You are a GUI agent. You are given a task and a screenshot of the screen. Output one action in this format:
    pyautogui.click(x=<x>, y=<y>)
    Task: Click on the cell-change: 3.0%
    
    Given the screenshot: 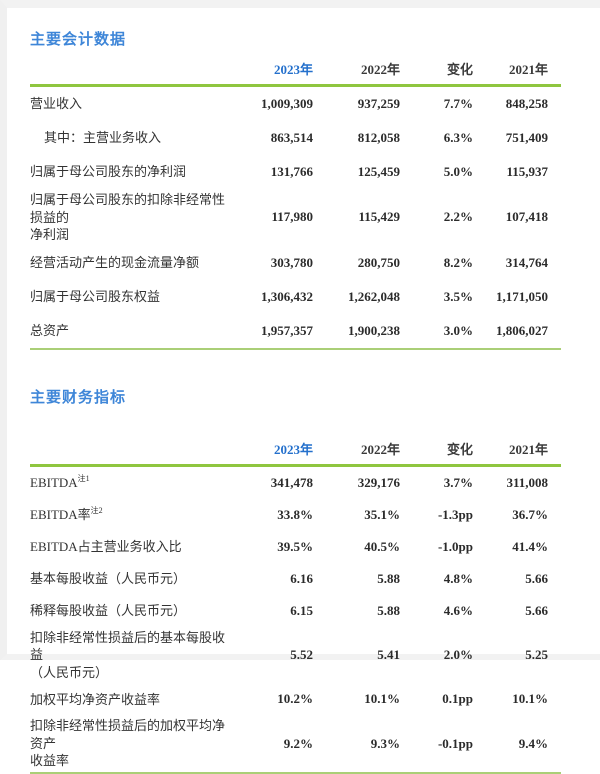 What is the action you would take?
    pyautogui.click(x=458, y=330)
    